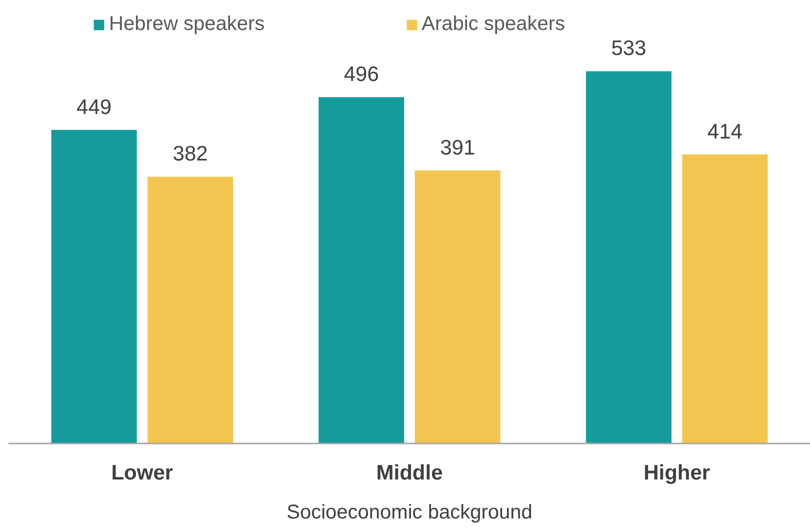 This screenshot has width=810, height=528. I want to click on legend-label: Arabic speakers, so click(494, 24).